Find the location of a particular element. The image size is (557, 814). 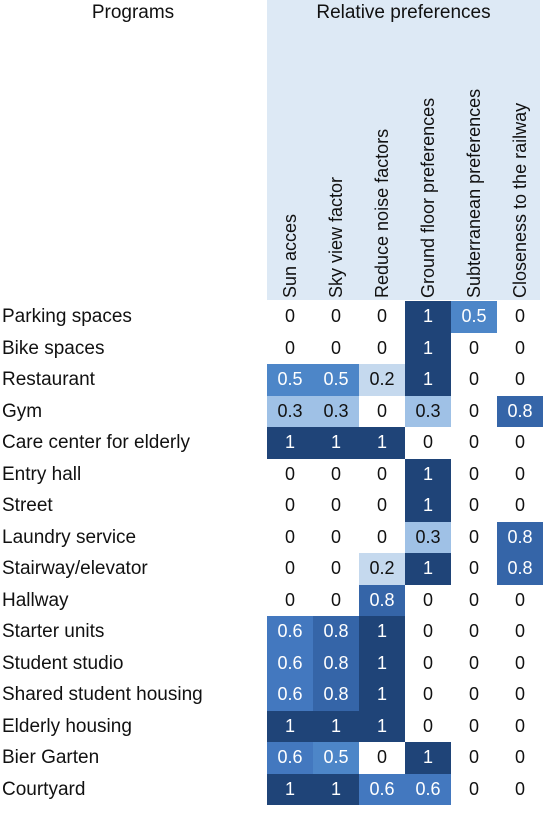

row-label: Care center for elderly is located at coordinates (96, 442).